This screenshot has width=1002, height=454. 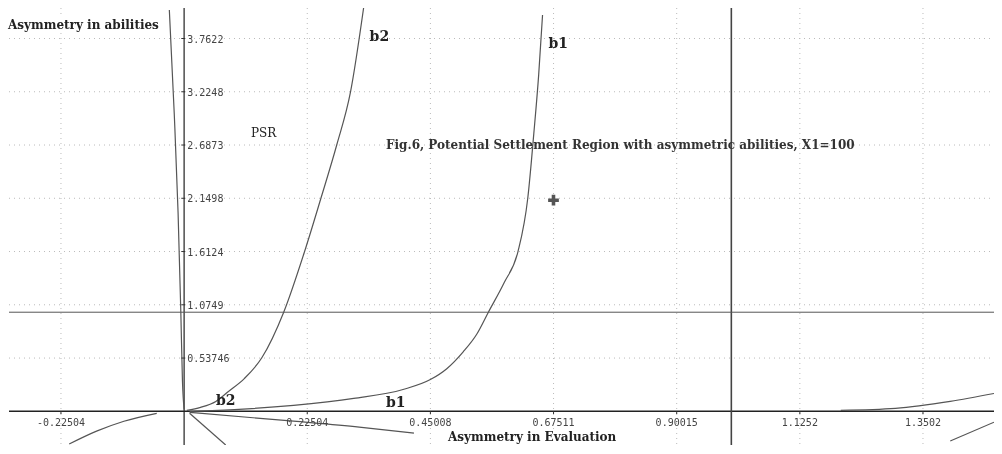 What do you see at coordinates (205, 252) in the screenshot?
I see `y-tick-label: 1.6124` at bounding box center [205, 252].